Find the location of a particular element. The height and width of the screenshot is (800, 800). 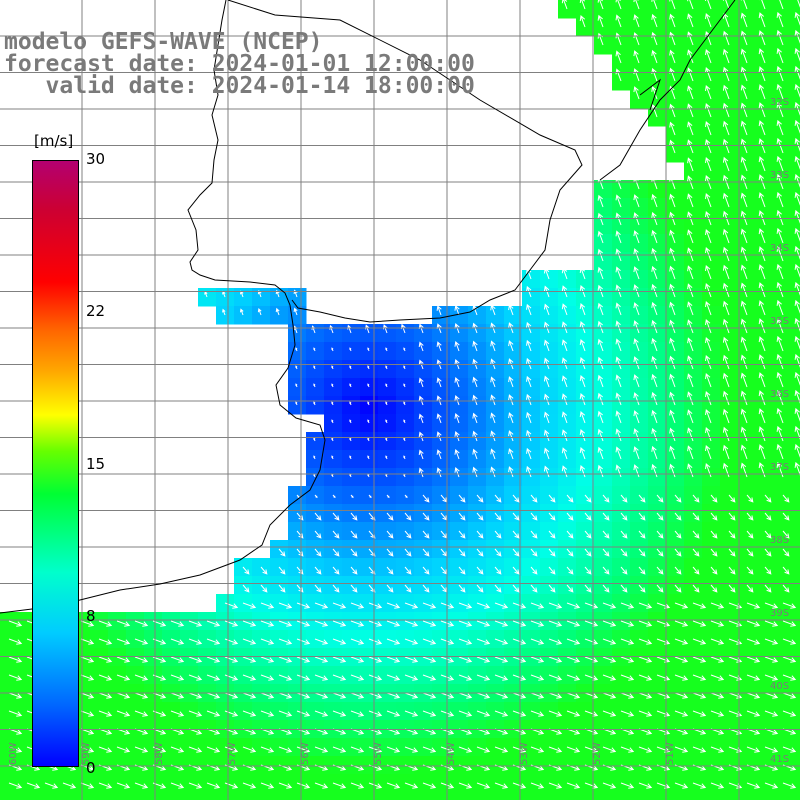

lon-label: 58W is located at coordinates (159, 753).